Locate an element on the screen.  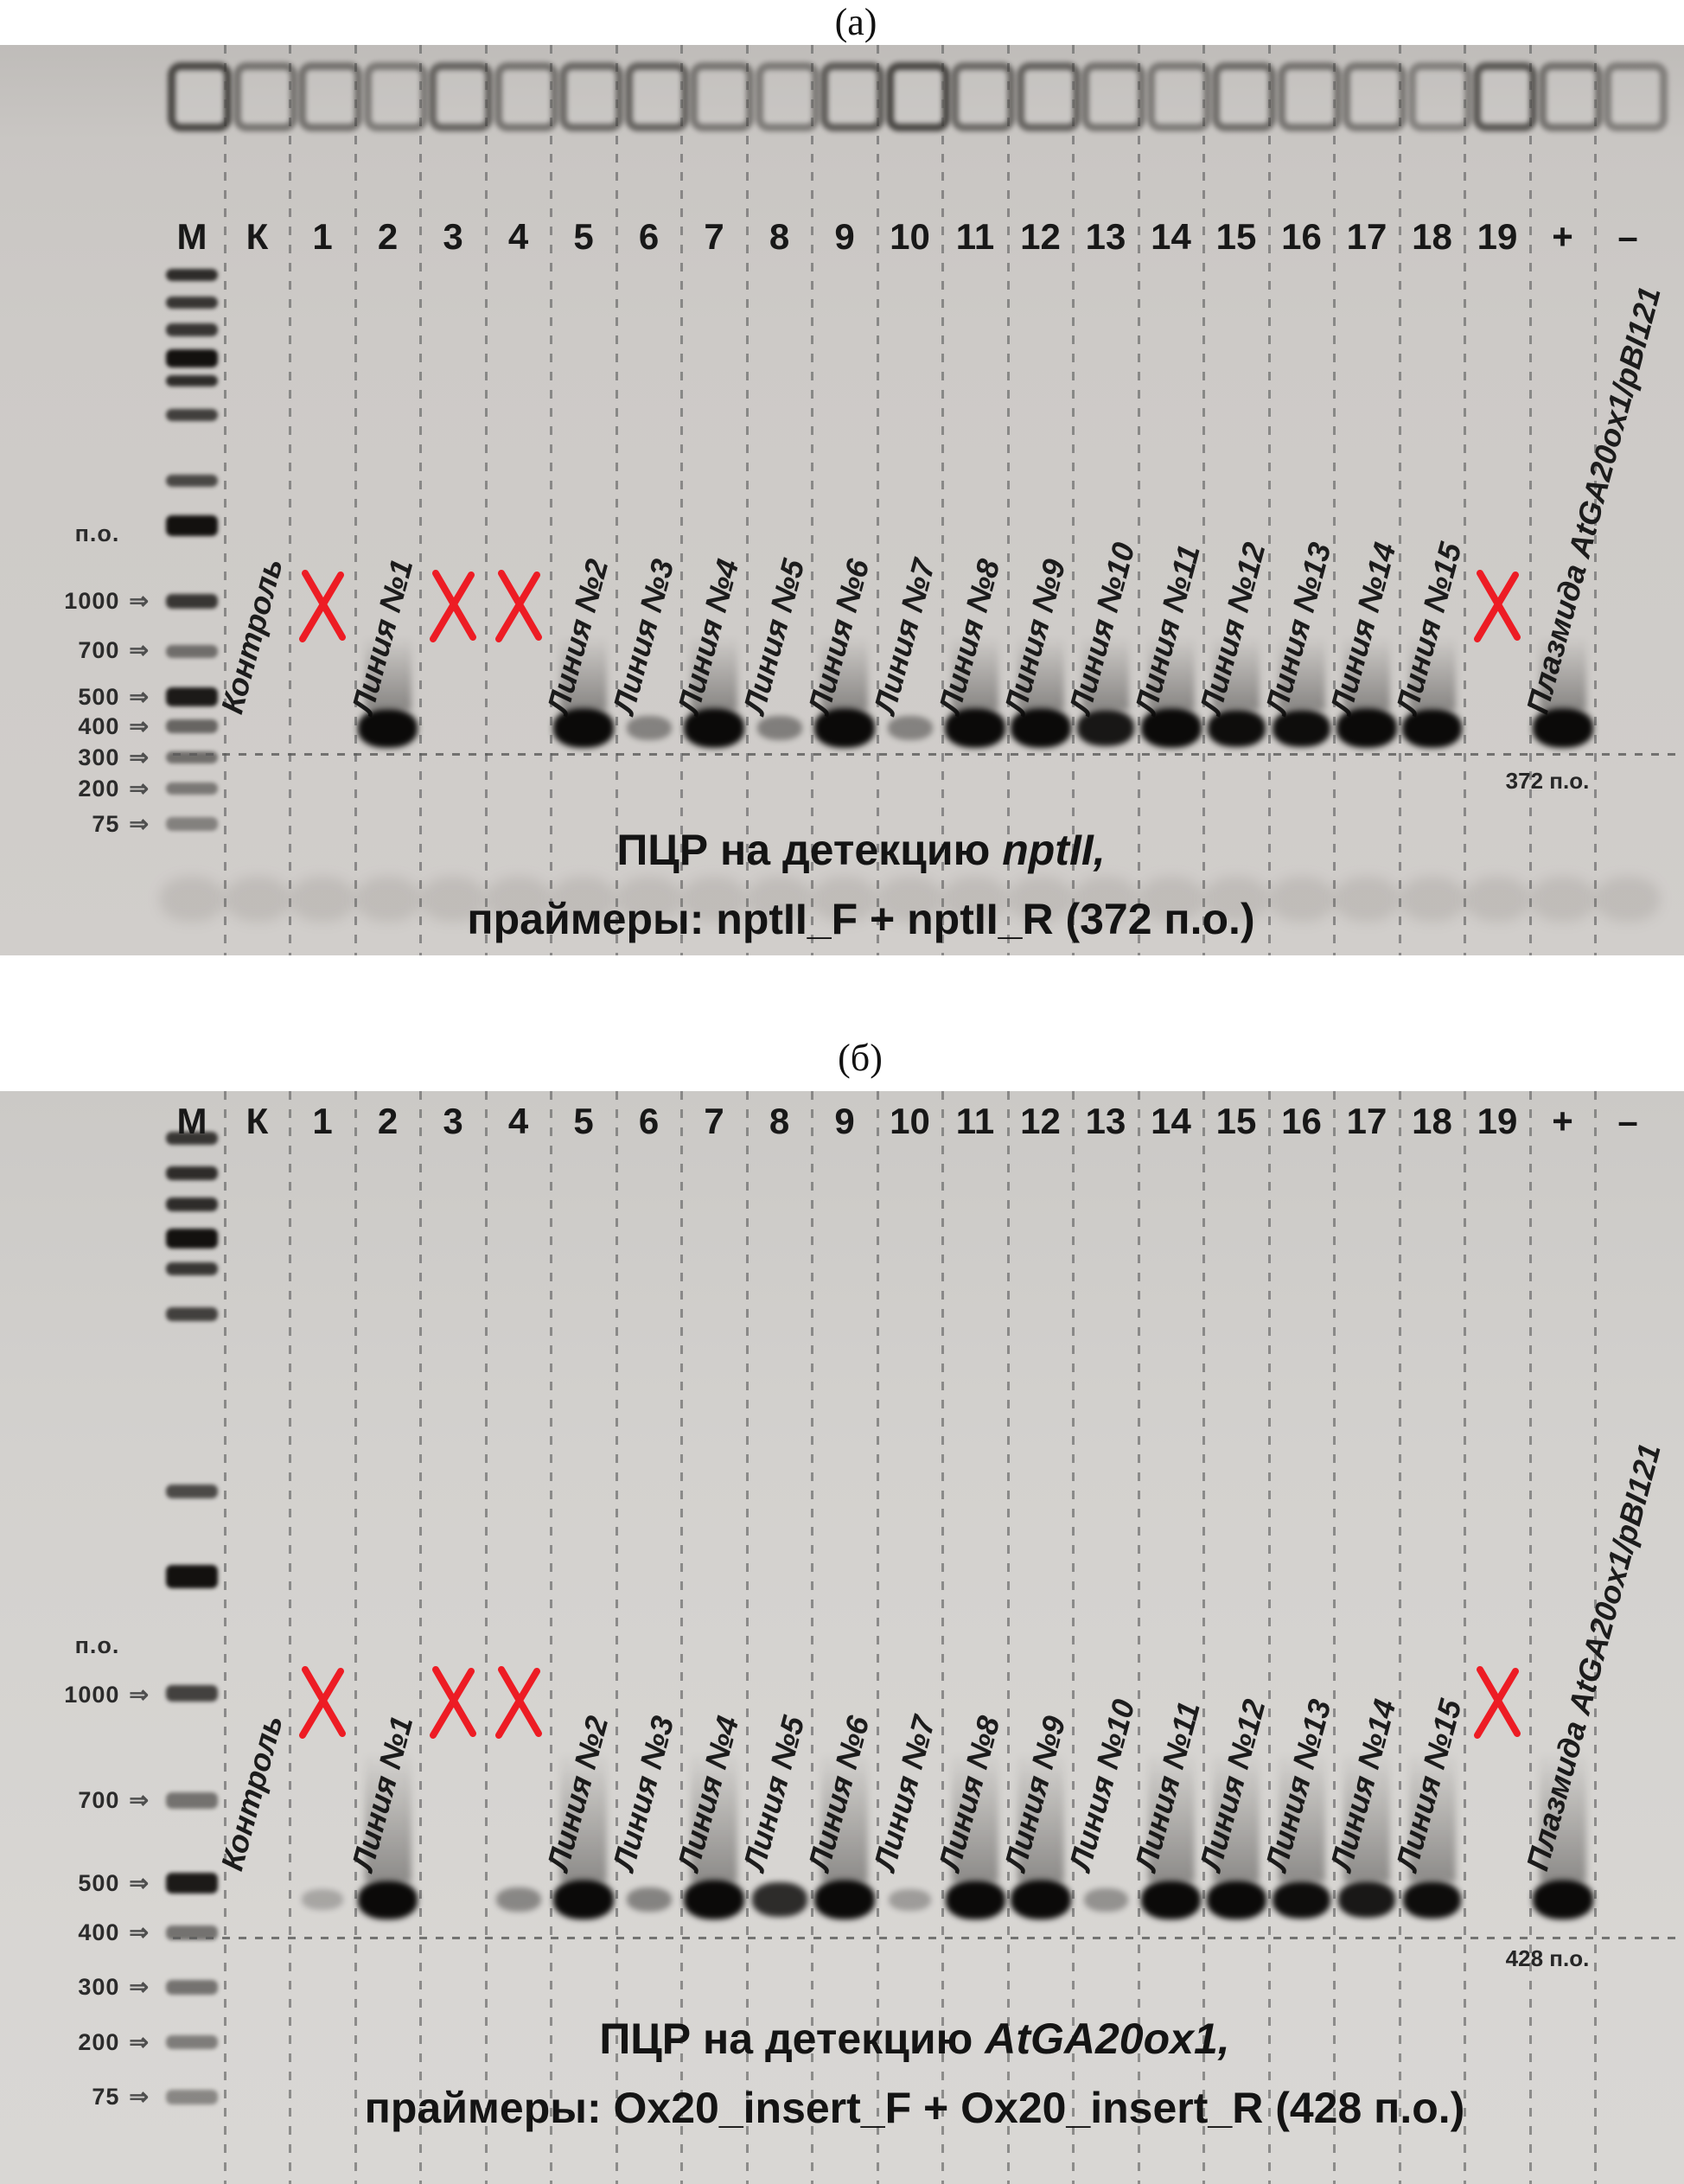
bp-scale-mark: 1000 ⇒ is located at coordinates (85, 601).